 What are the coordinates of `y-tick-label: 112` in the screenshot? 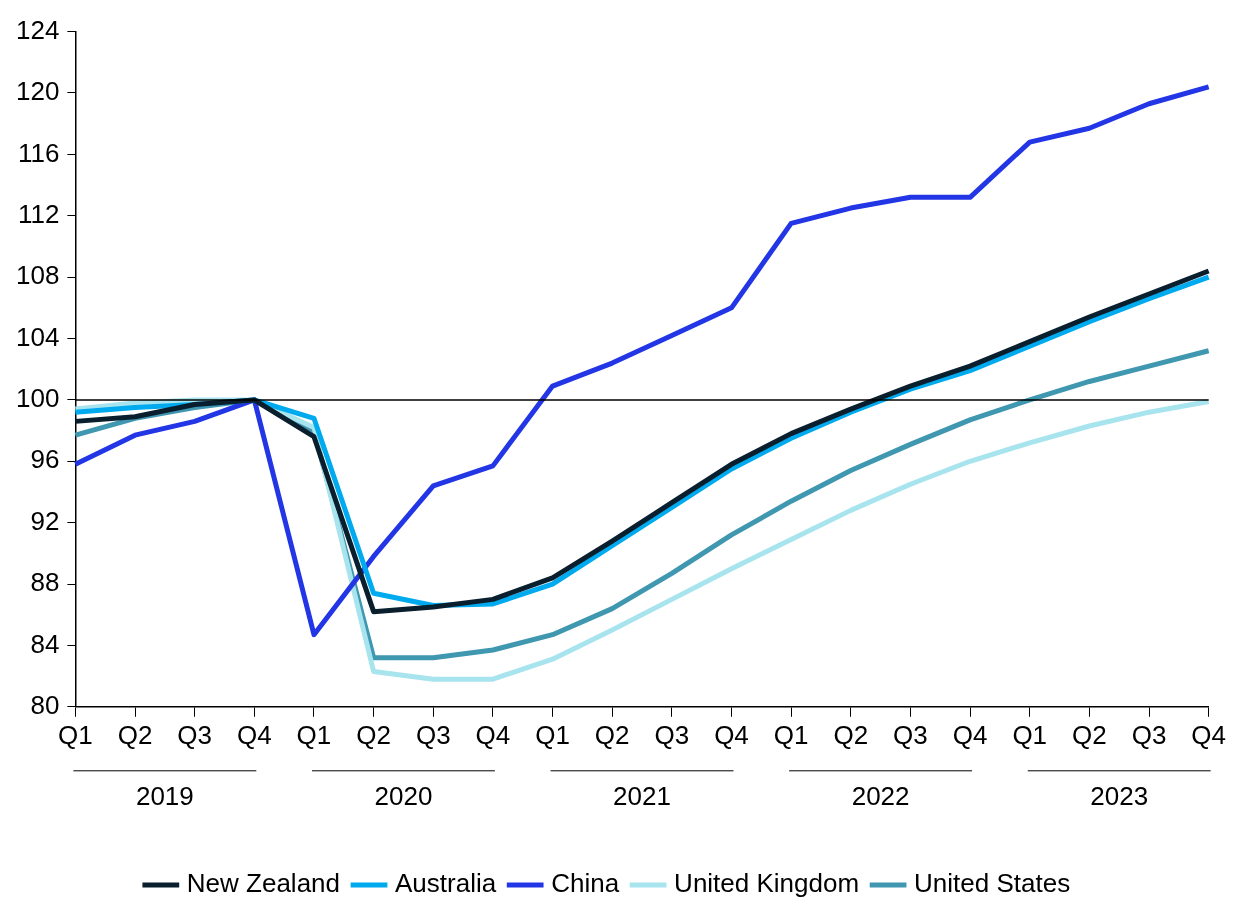 It's located at (38, 213).